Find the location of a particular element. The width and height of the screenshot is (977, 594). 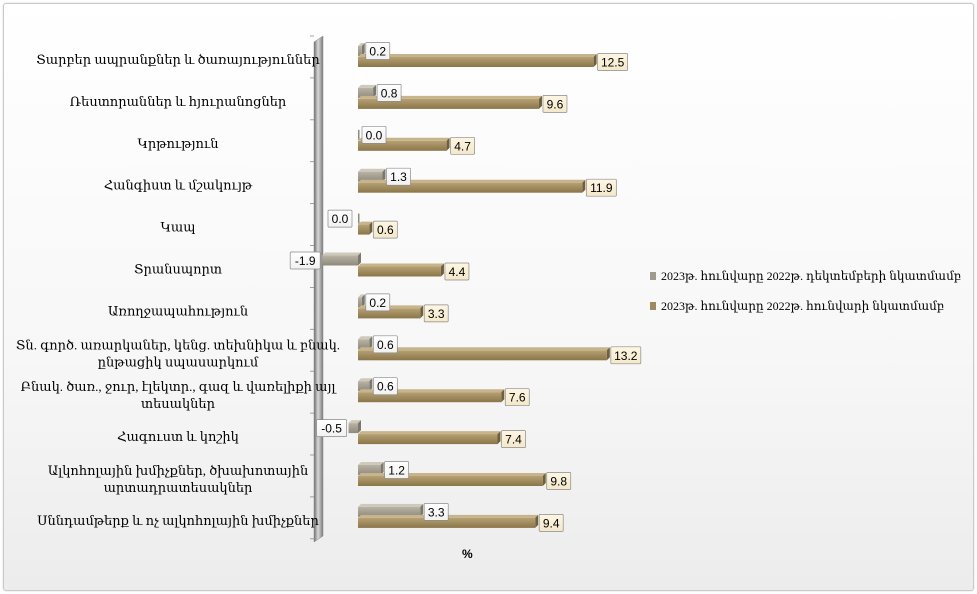

data-label-text: 9.4 is located at coordinates (551, 523).